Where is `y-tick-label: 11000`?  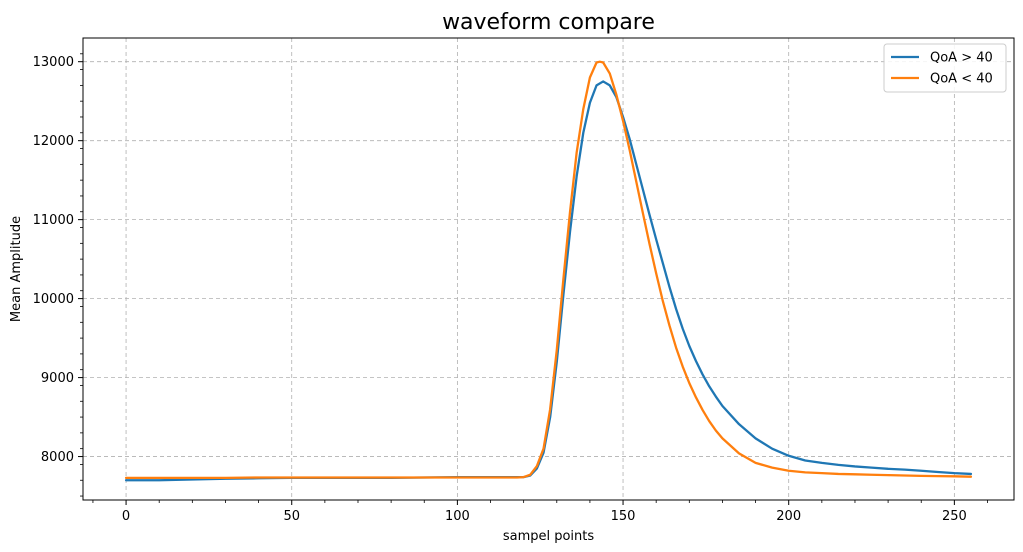 y-tick-label: 11000 is located at coordinates (53, 220).